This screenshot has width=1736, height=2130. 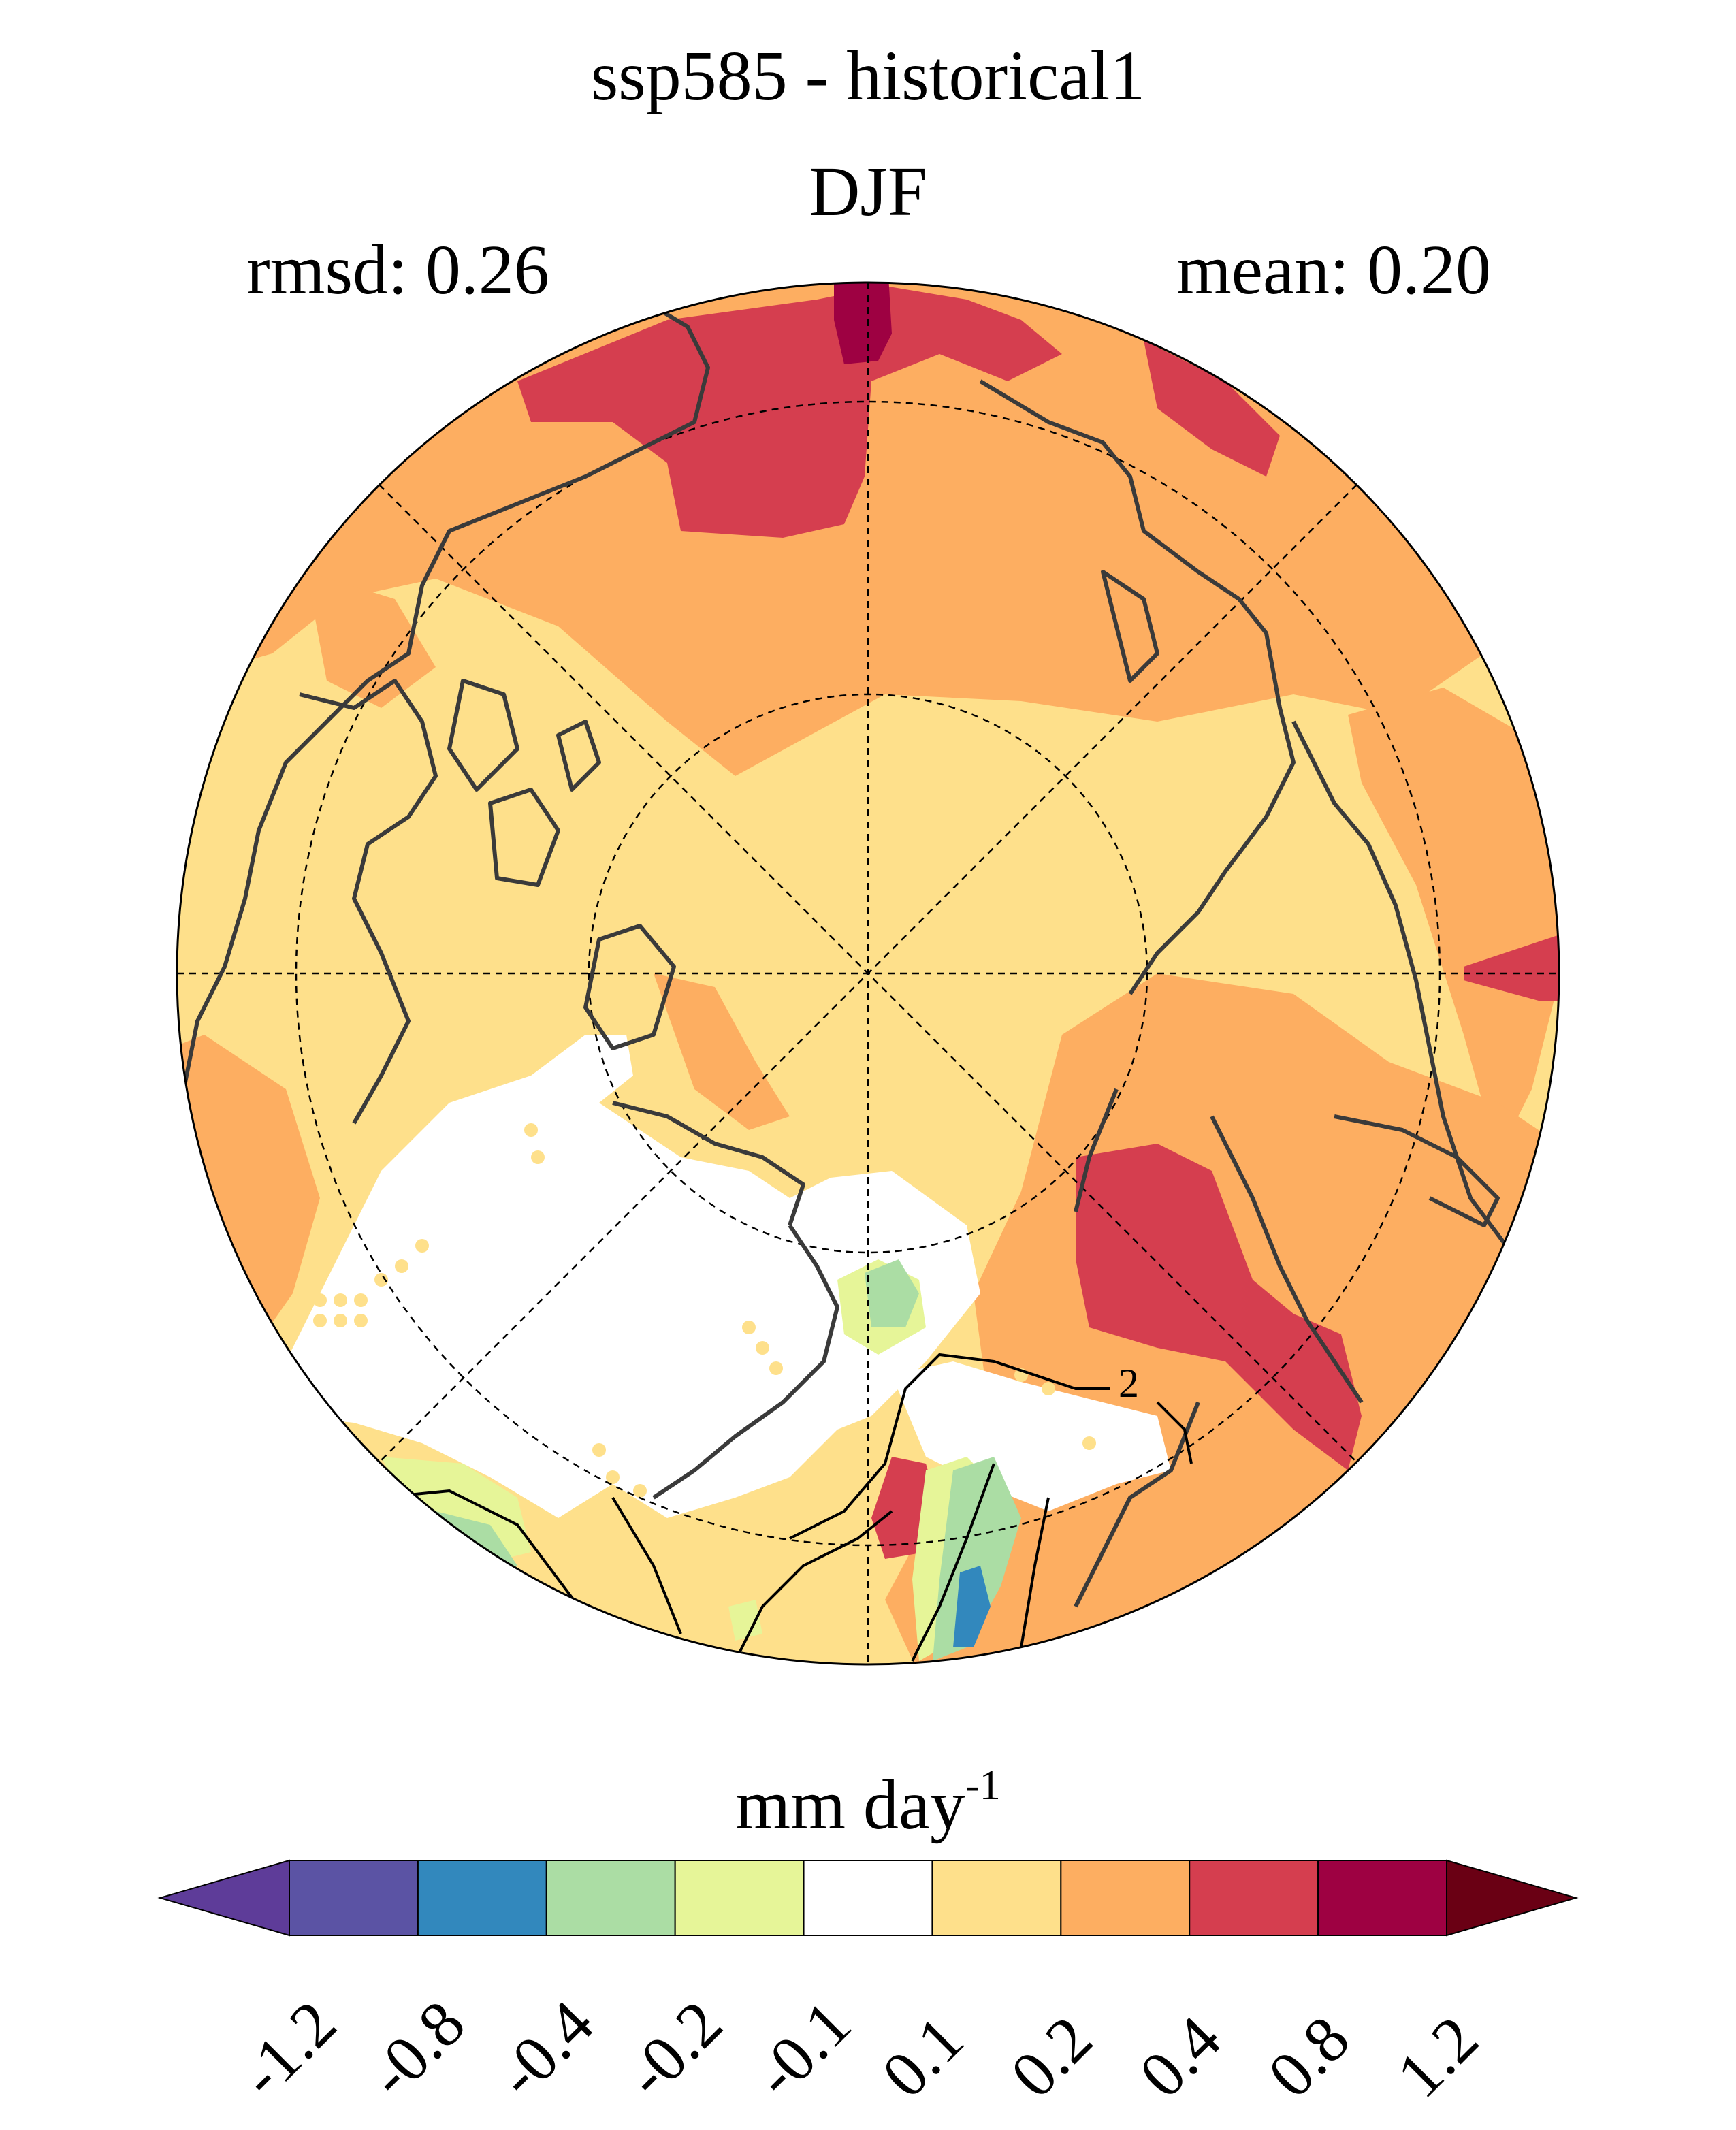 I want to click on contour-label: 2, so click(x=1129, y=1383).